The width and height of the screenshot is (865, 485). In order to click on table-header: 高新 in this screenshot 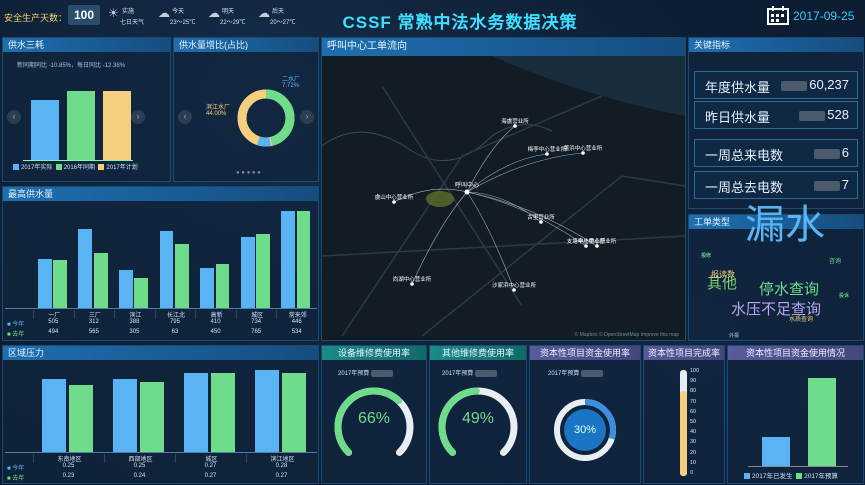, I will do `click(216, 314)`.